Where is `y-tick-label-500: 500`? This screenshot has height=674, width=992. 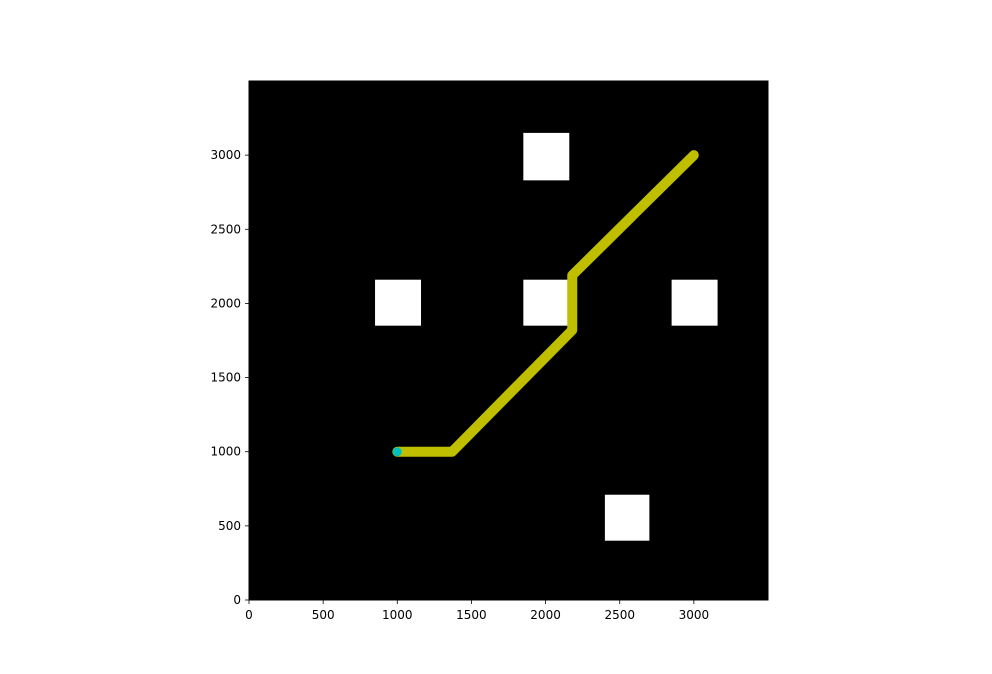 y-tick-label-500: 500 is located at coordinates (229, 526).